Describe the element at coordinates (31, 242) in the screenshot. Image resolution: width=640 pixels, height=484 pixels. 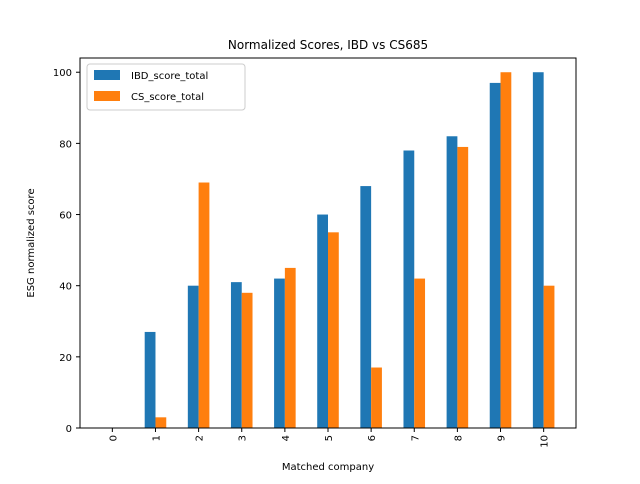
I see `y-axis-label: ESG normalized score` at that location.